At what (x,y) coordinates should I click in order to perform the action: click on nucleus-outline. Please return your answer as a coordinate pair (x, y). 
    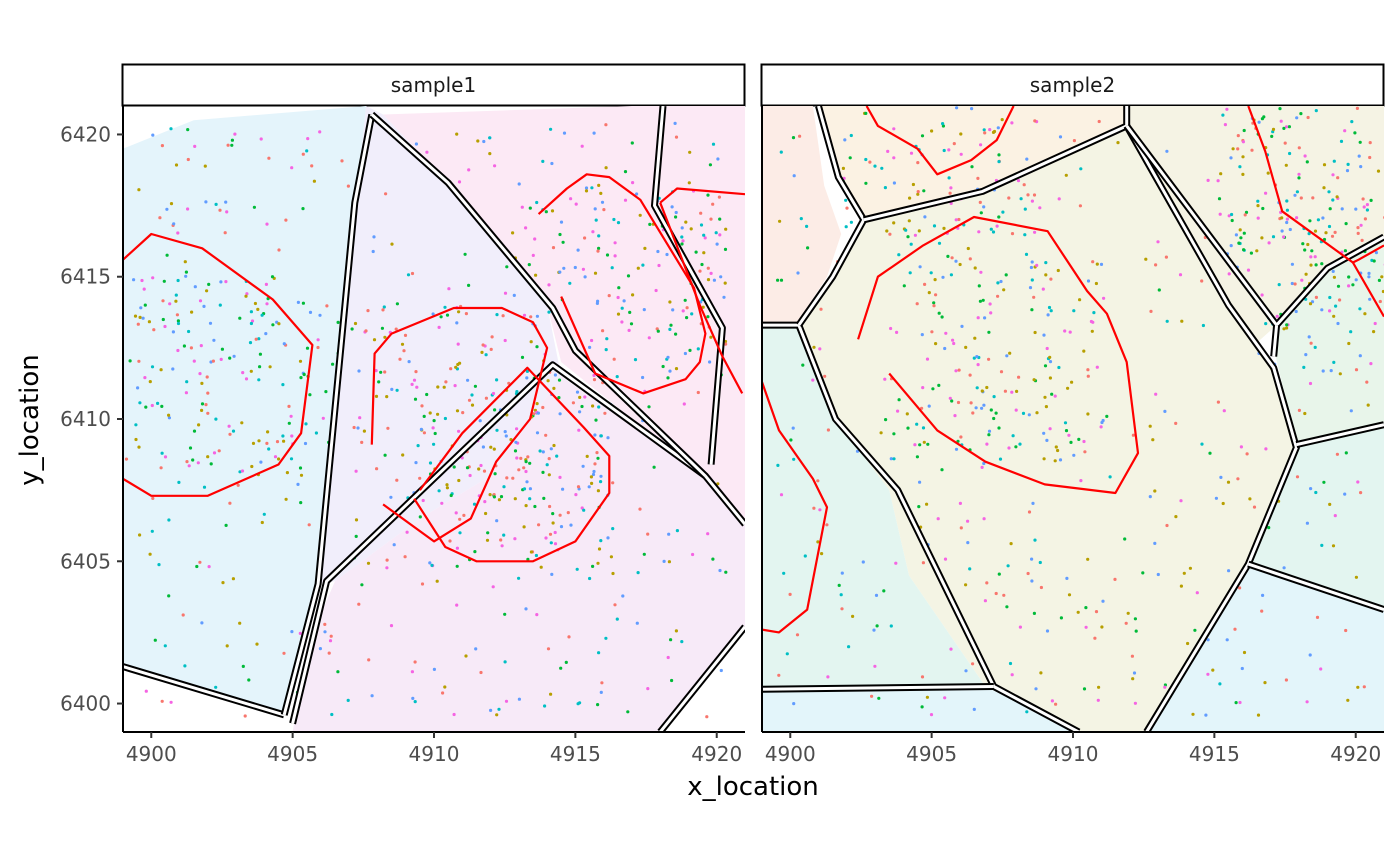
    Looking at the image, I should click on (622, 284).